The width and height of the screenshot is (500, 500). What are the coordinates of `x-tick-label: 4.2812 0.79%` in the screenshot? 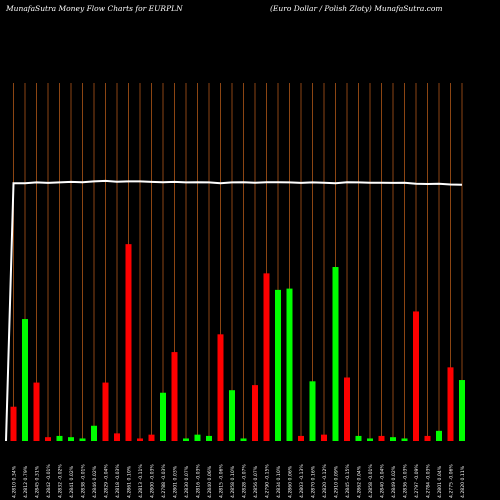 It's located at (26, 481).